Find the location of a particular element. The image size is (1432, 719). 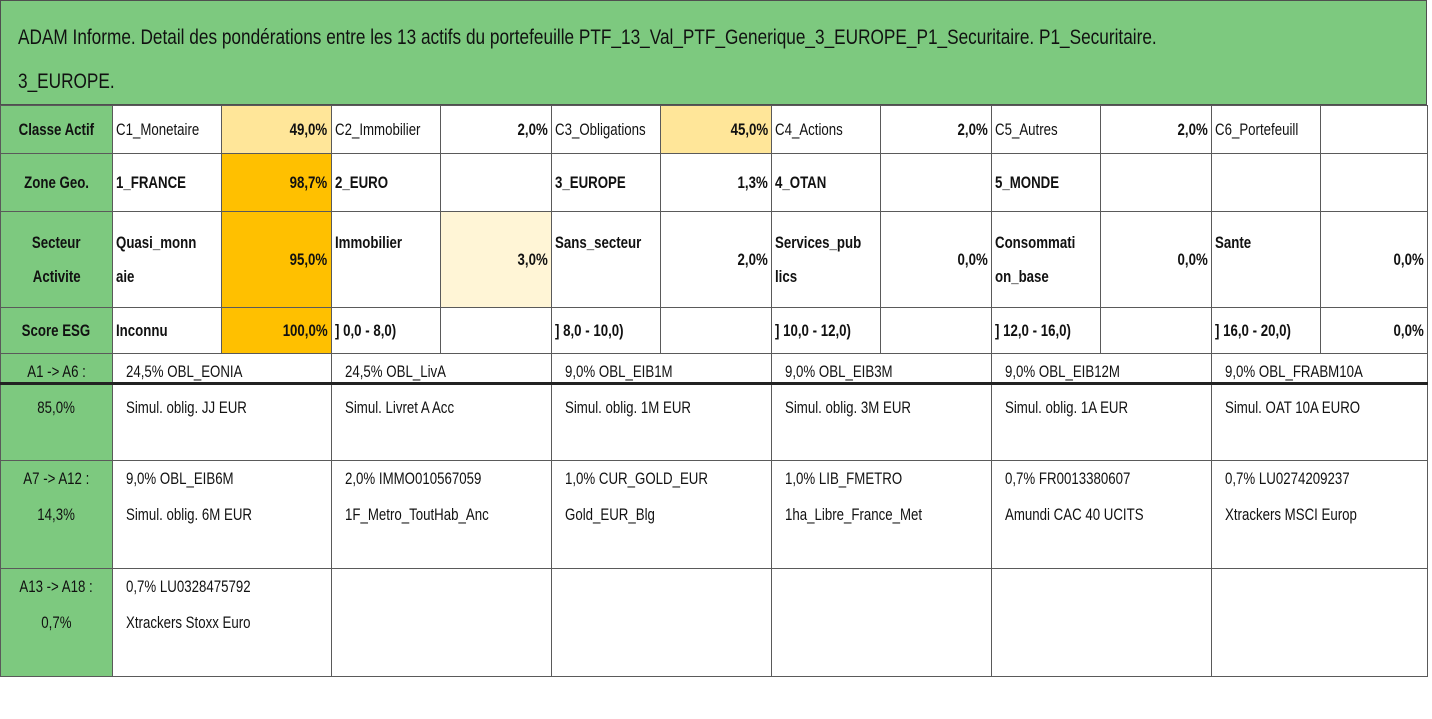

assets-group-label: A7 -> A12 : 14,3% is located at coordinates (56, 514).